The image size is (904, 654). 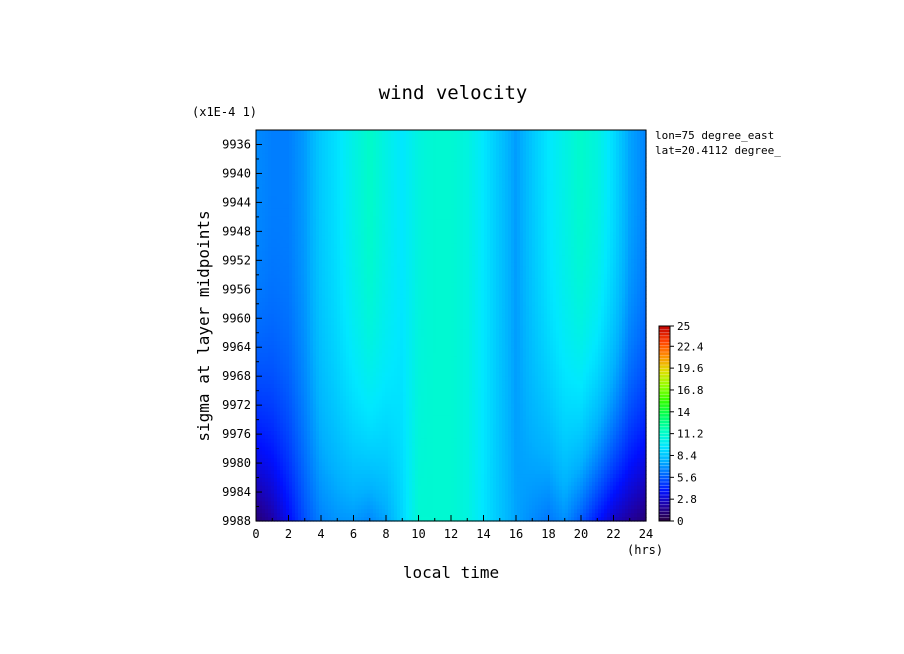 I want to click on annotation-lon: lon=75 degree_east, so click(x=714, y=135).